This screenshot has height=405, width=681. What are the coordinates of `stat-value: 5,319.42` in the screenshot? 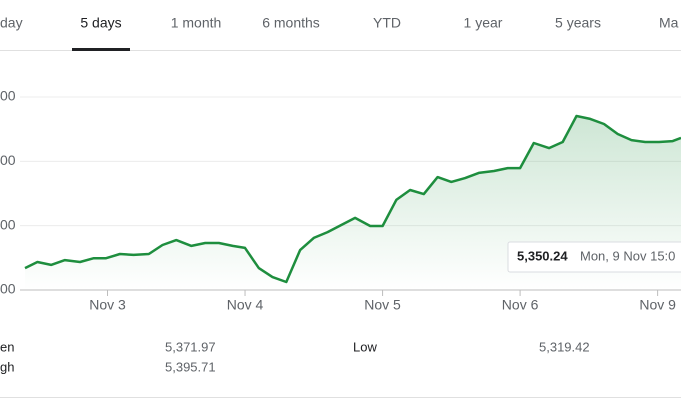 It's located at (564, 346).